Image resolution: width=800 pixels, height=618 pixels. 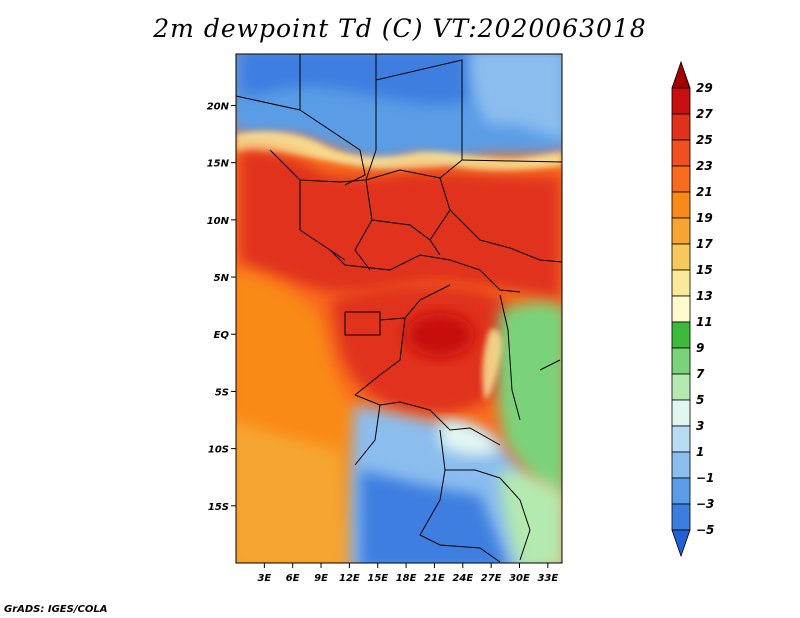 What do you see at coordinates (491, 578) in the screenshot?
I see `x-tick-label: 27E` at bounding box center [491, 578].